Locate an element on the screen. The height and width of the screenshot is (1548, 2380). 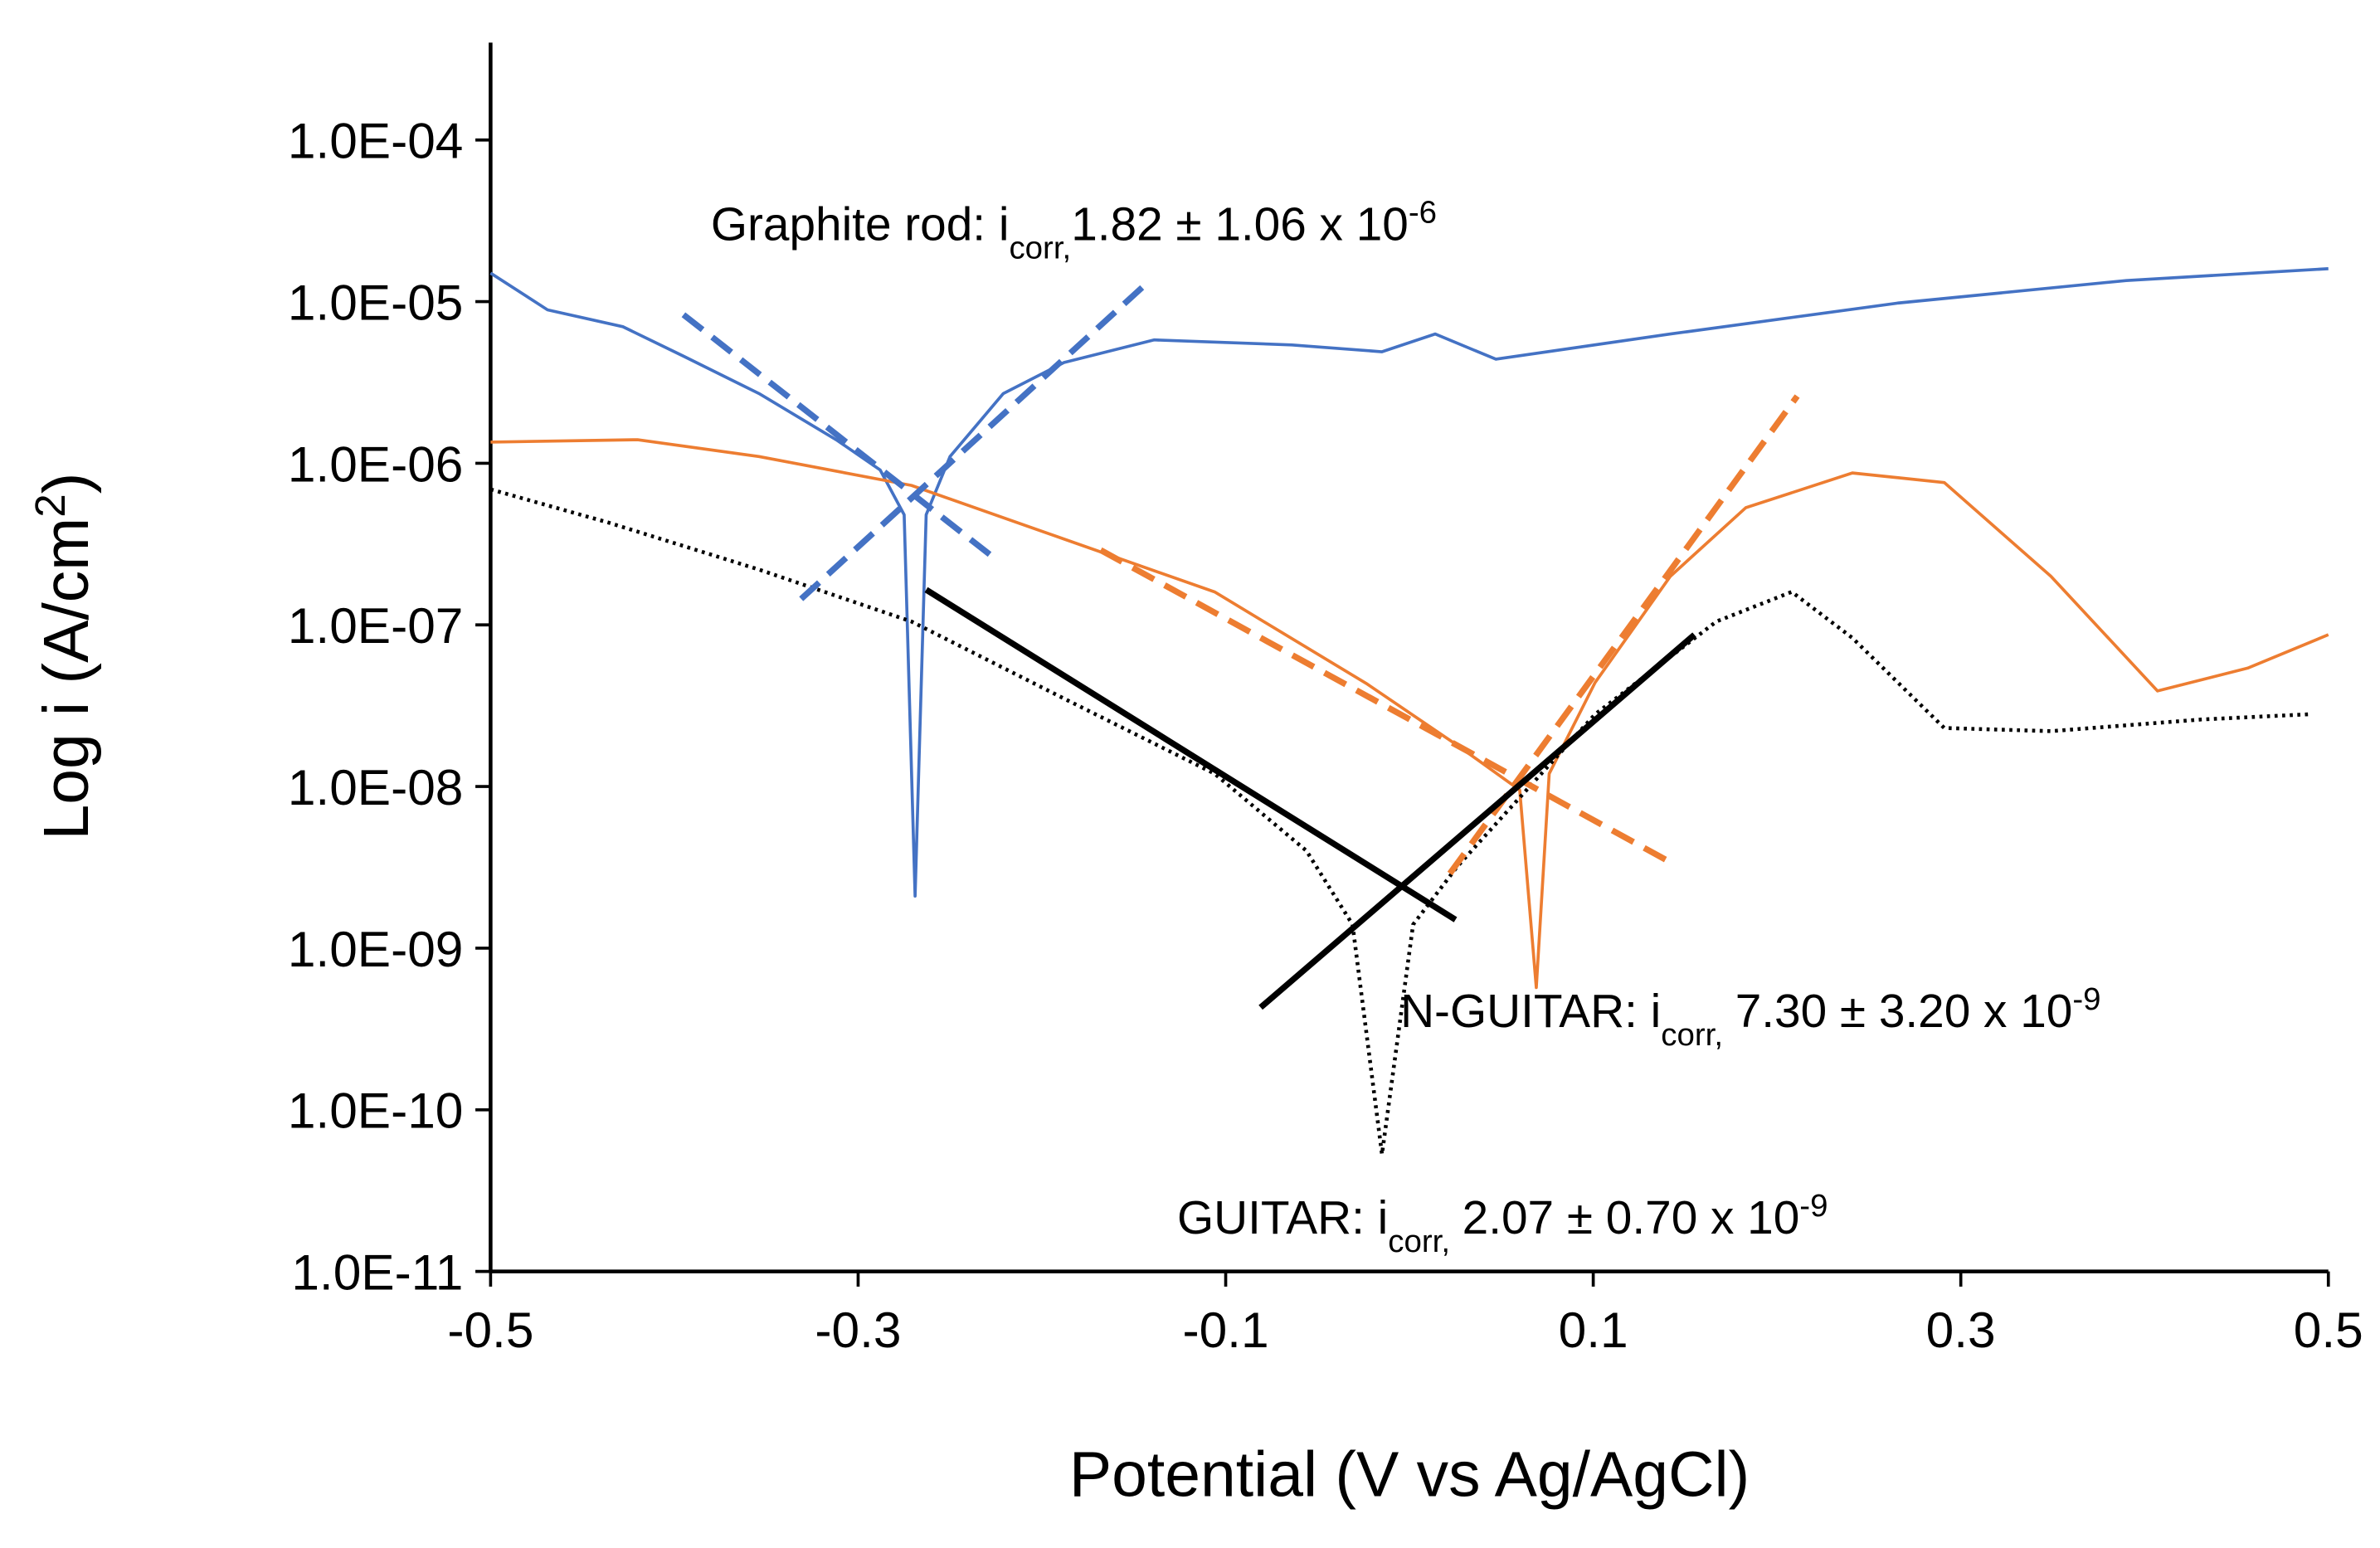
x-axis-label: Potential (V vs Ag/AgCl) is located at coordinates (1409, 1475).